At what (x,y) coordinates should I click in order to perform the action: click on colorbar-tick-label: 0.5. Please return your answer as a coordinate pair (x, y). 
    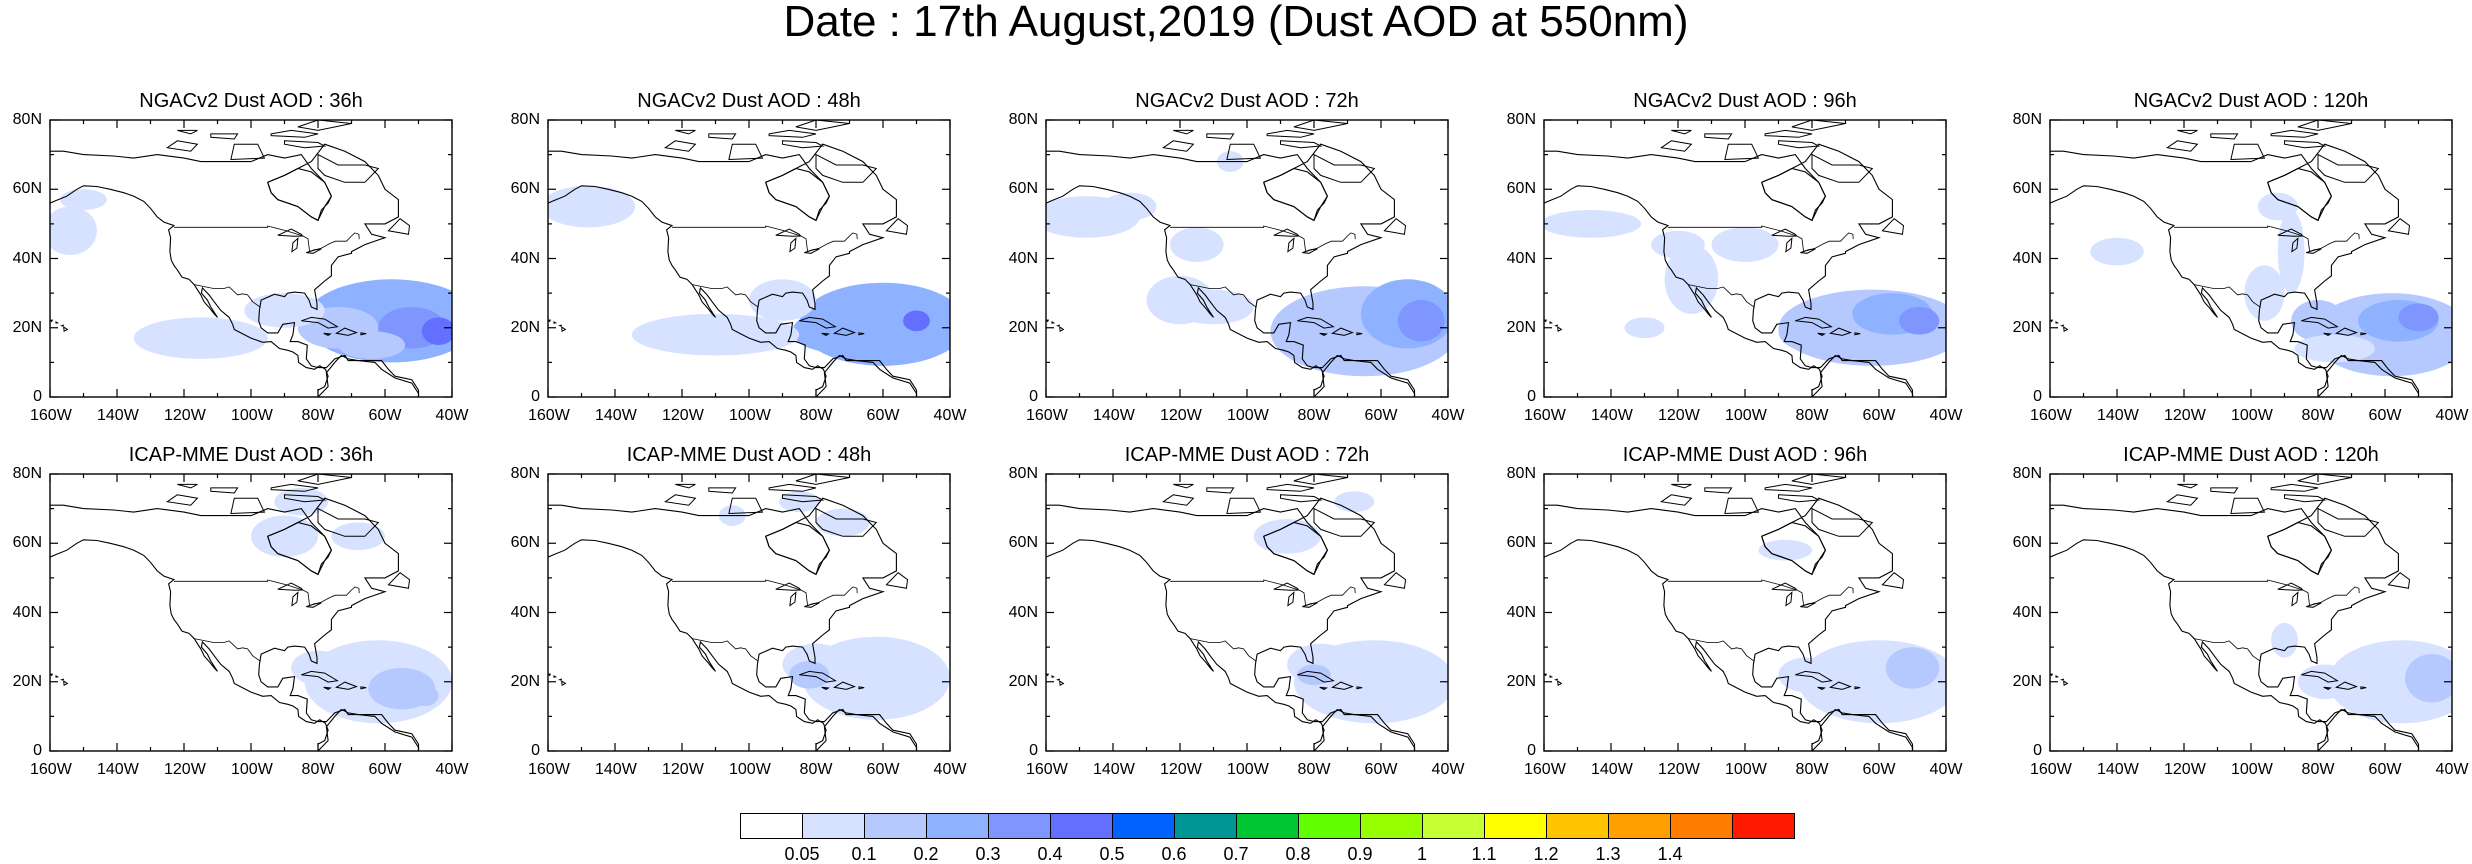
    Looking at the image, I should click on (1112, 854).